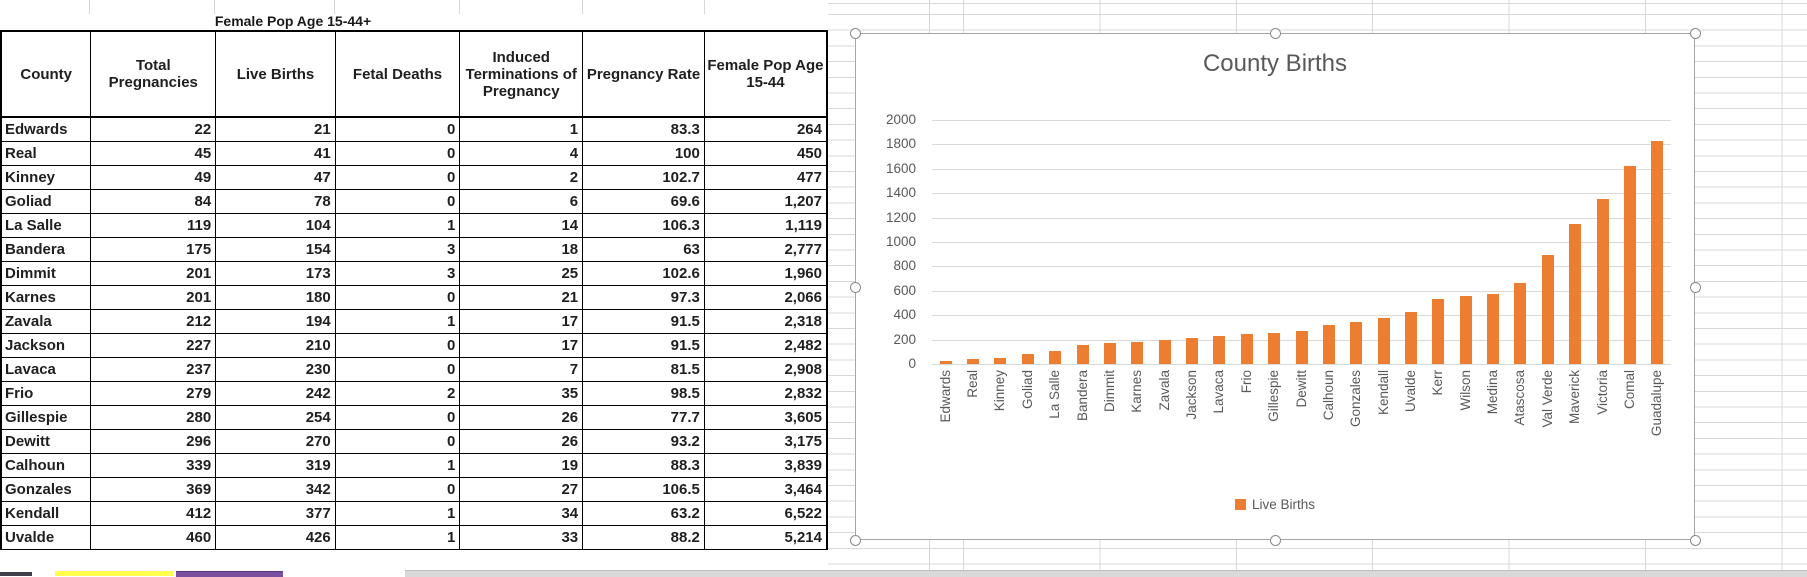 The height and width of the screenshot is (577, 1807). Describe the element at coordinates (153, 129) in the screenshot. I see `value-cell: 22` at that location.